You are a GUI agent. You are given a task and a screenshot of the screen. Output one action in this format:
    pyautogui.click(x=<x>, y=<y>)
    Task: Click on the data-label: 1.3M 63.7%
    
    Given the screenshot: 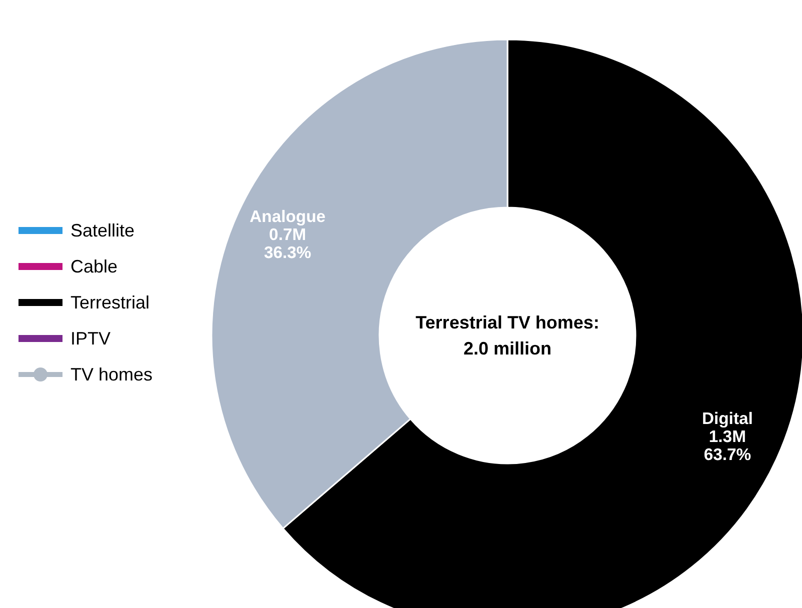 What is the action you would take?
    pyautogui.click(x=728, y=445)
    